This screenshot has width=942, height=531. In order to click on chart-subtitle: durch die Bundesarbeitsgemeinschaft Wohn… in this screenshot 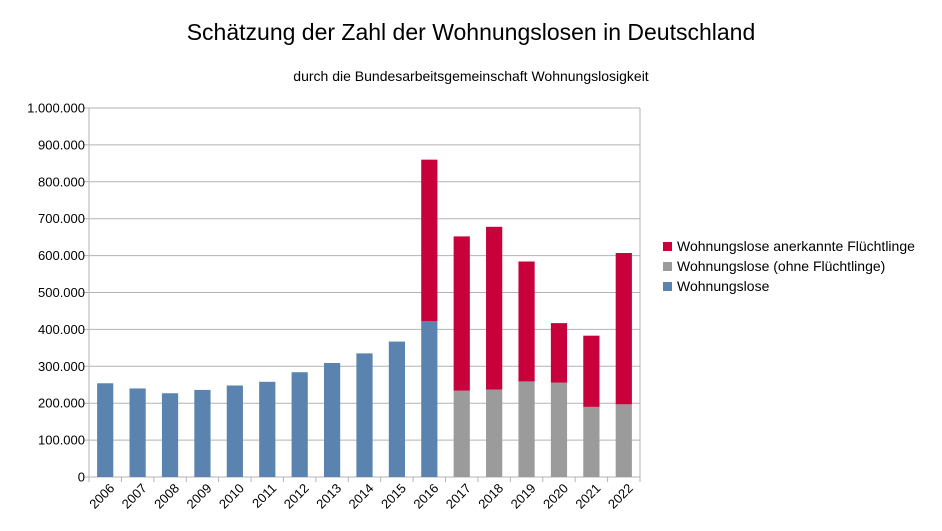, I will do `click(471, 76)`.